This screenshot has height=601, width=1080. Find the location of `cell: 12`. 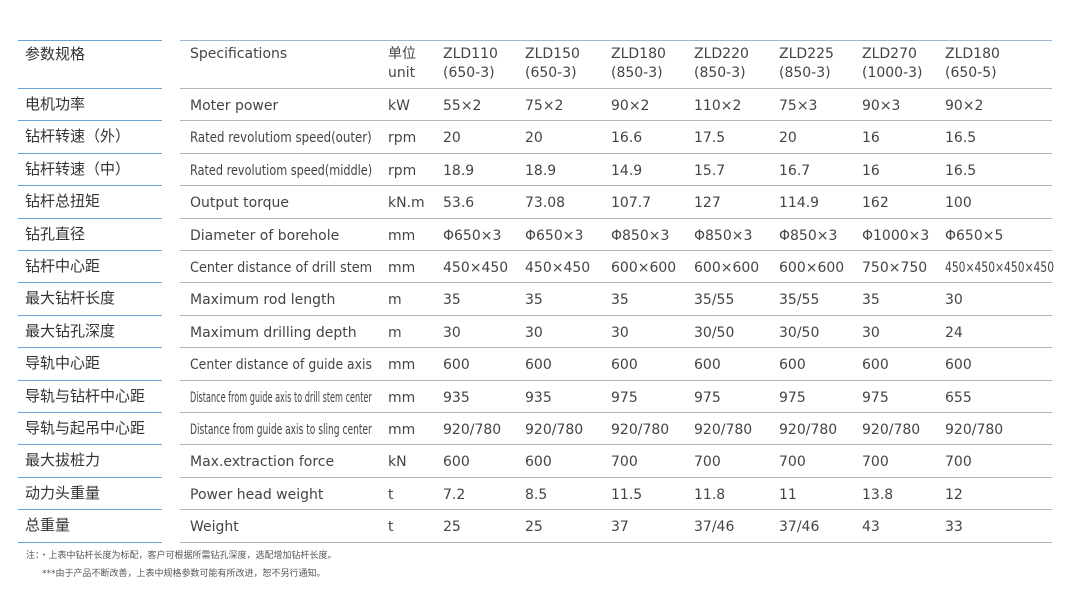

cell: 12 is located at coordinates (954, 494).